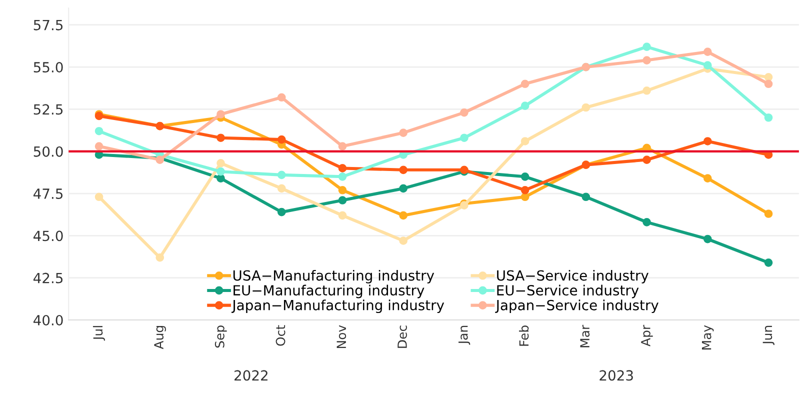 This screenshot has height=400, width=807. What do you see at coordinates (48, 236) in the screenshot?
I see `y-tick-label: 45.0` at bounding box center [48, 236].